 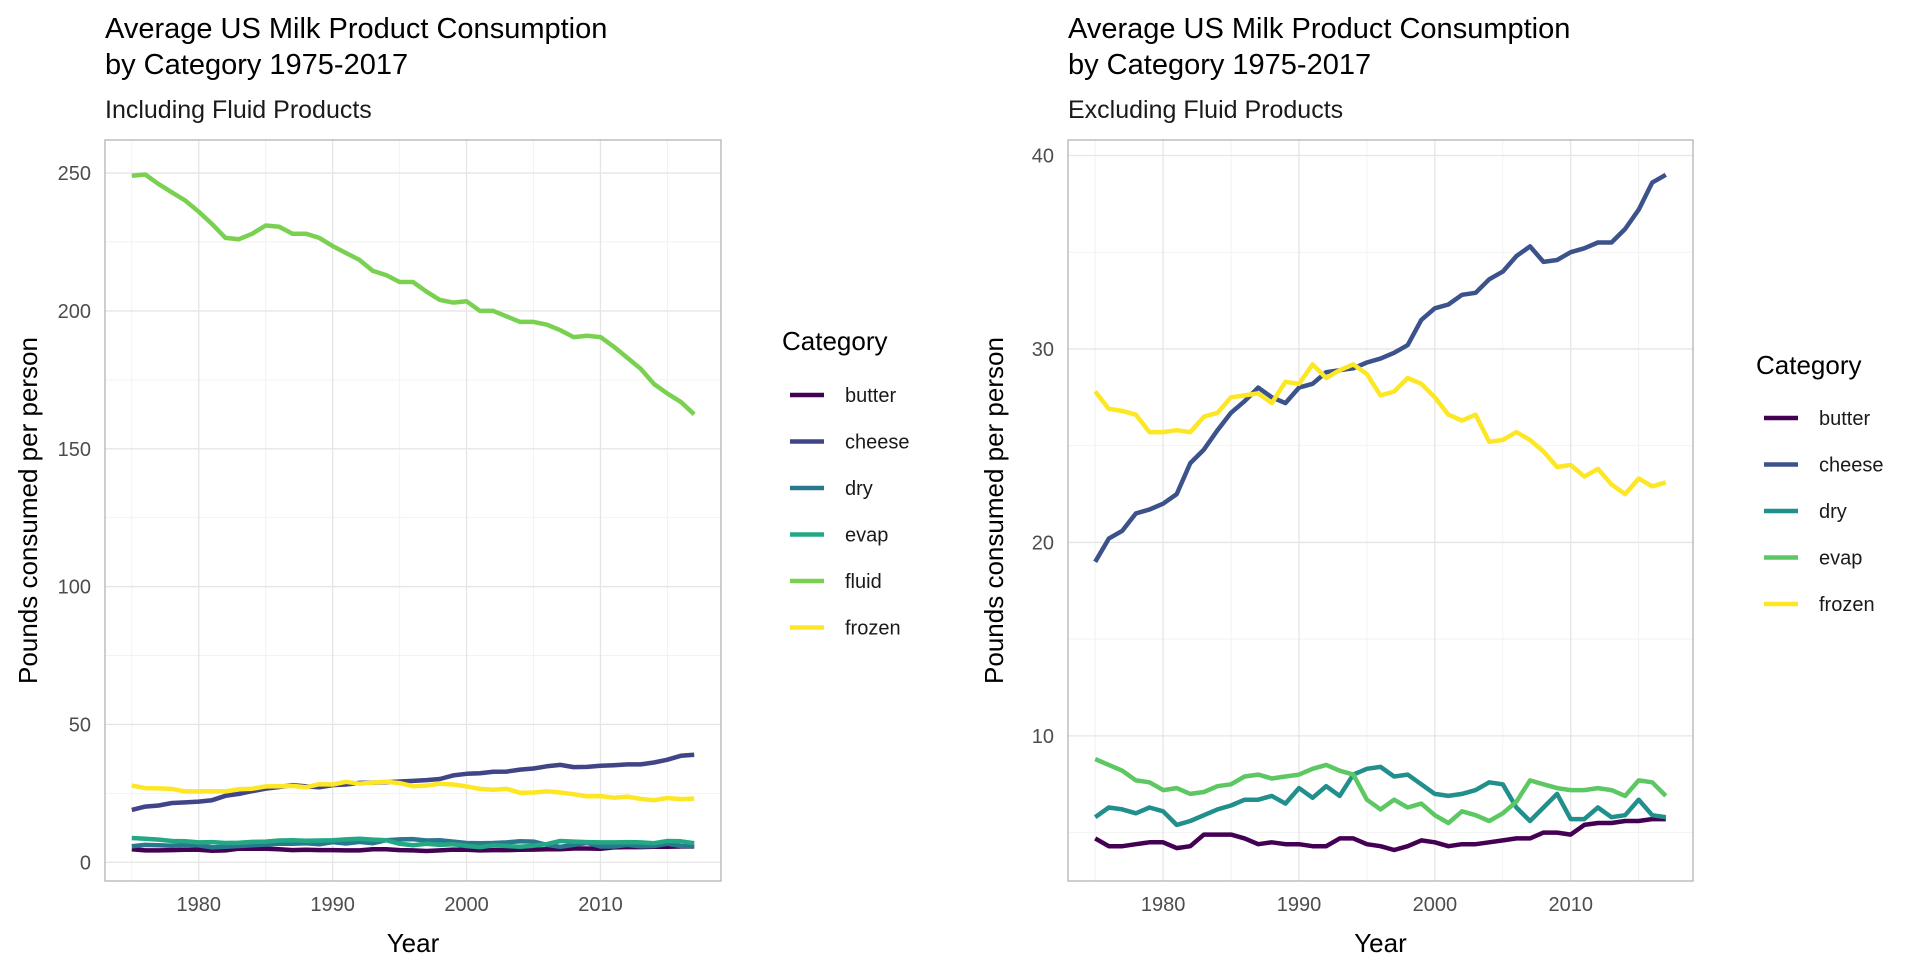 What do you see at coordinates (1043, 156) in the screenshot?
I see `y-tick-label: 40` at bounding box center [1043, 156].